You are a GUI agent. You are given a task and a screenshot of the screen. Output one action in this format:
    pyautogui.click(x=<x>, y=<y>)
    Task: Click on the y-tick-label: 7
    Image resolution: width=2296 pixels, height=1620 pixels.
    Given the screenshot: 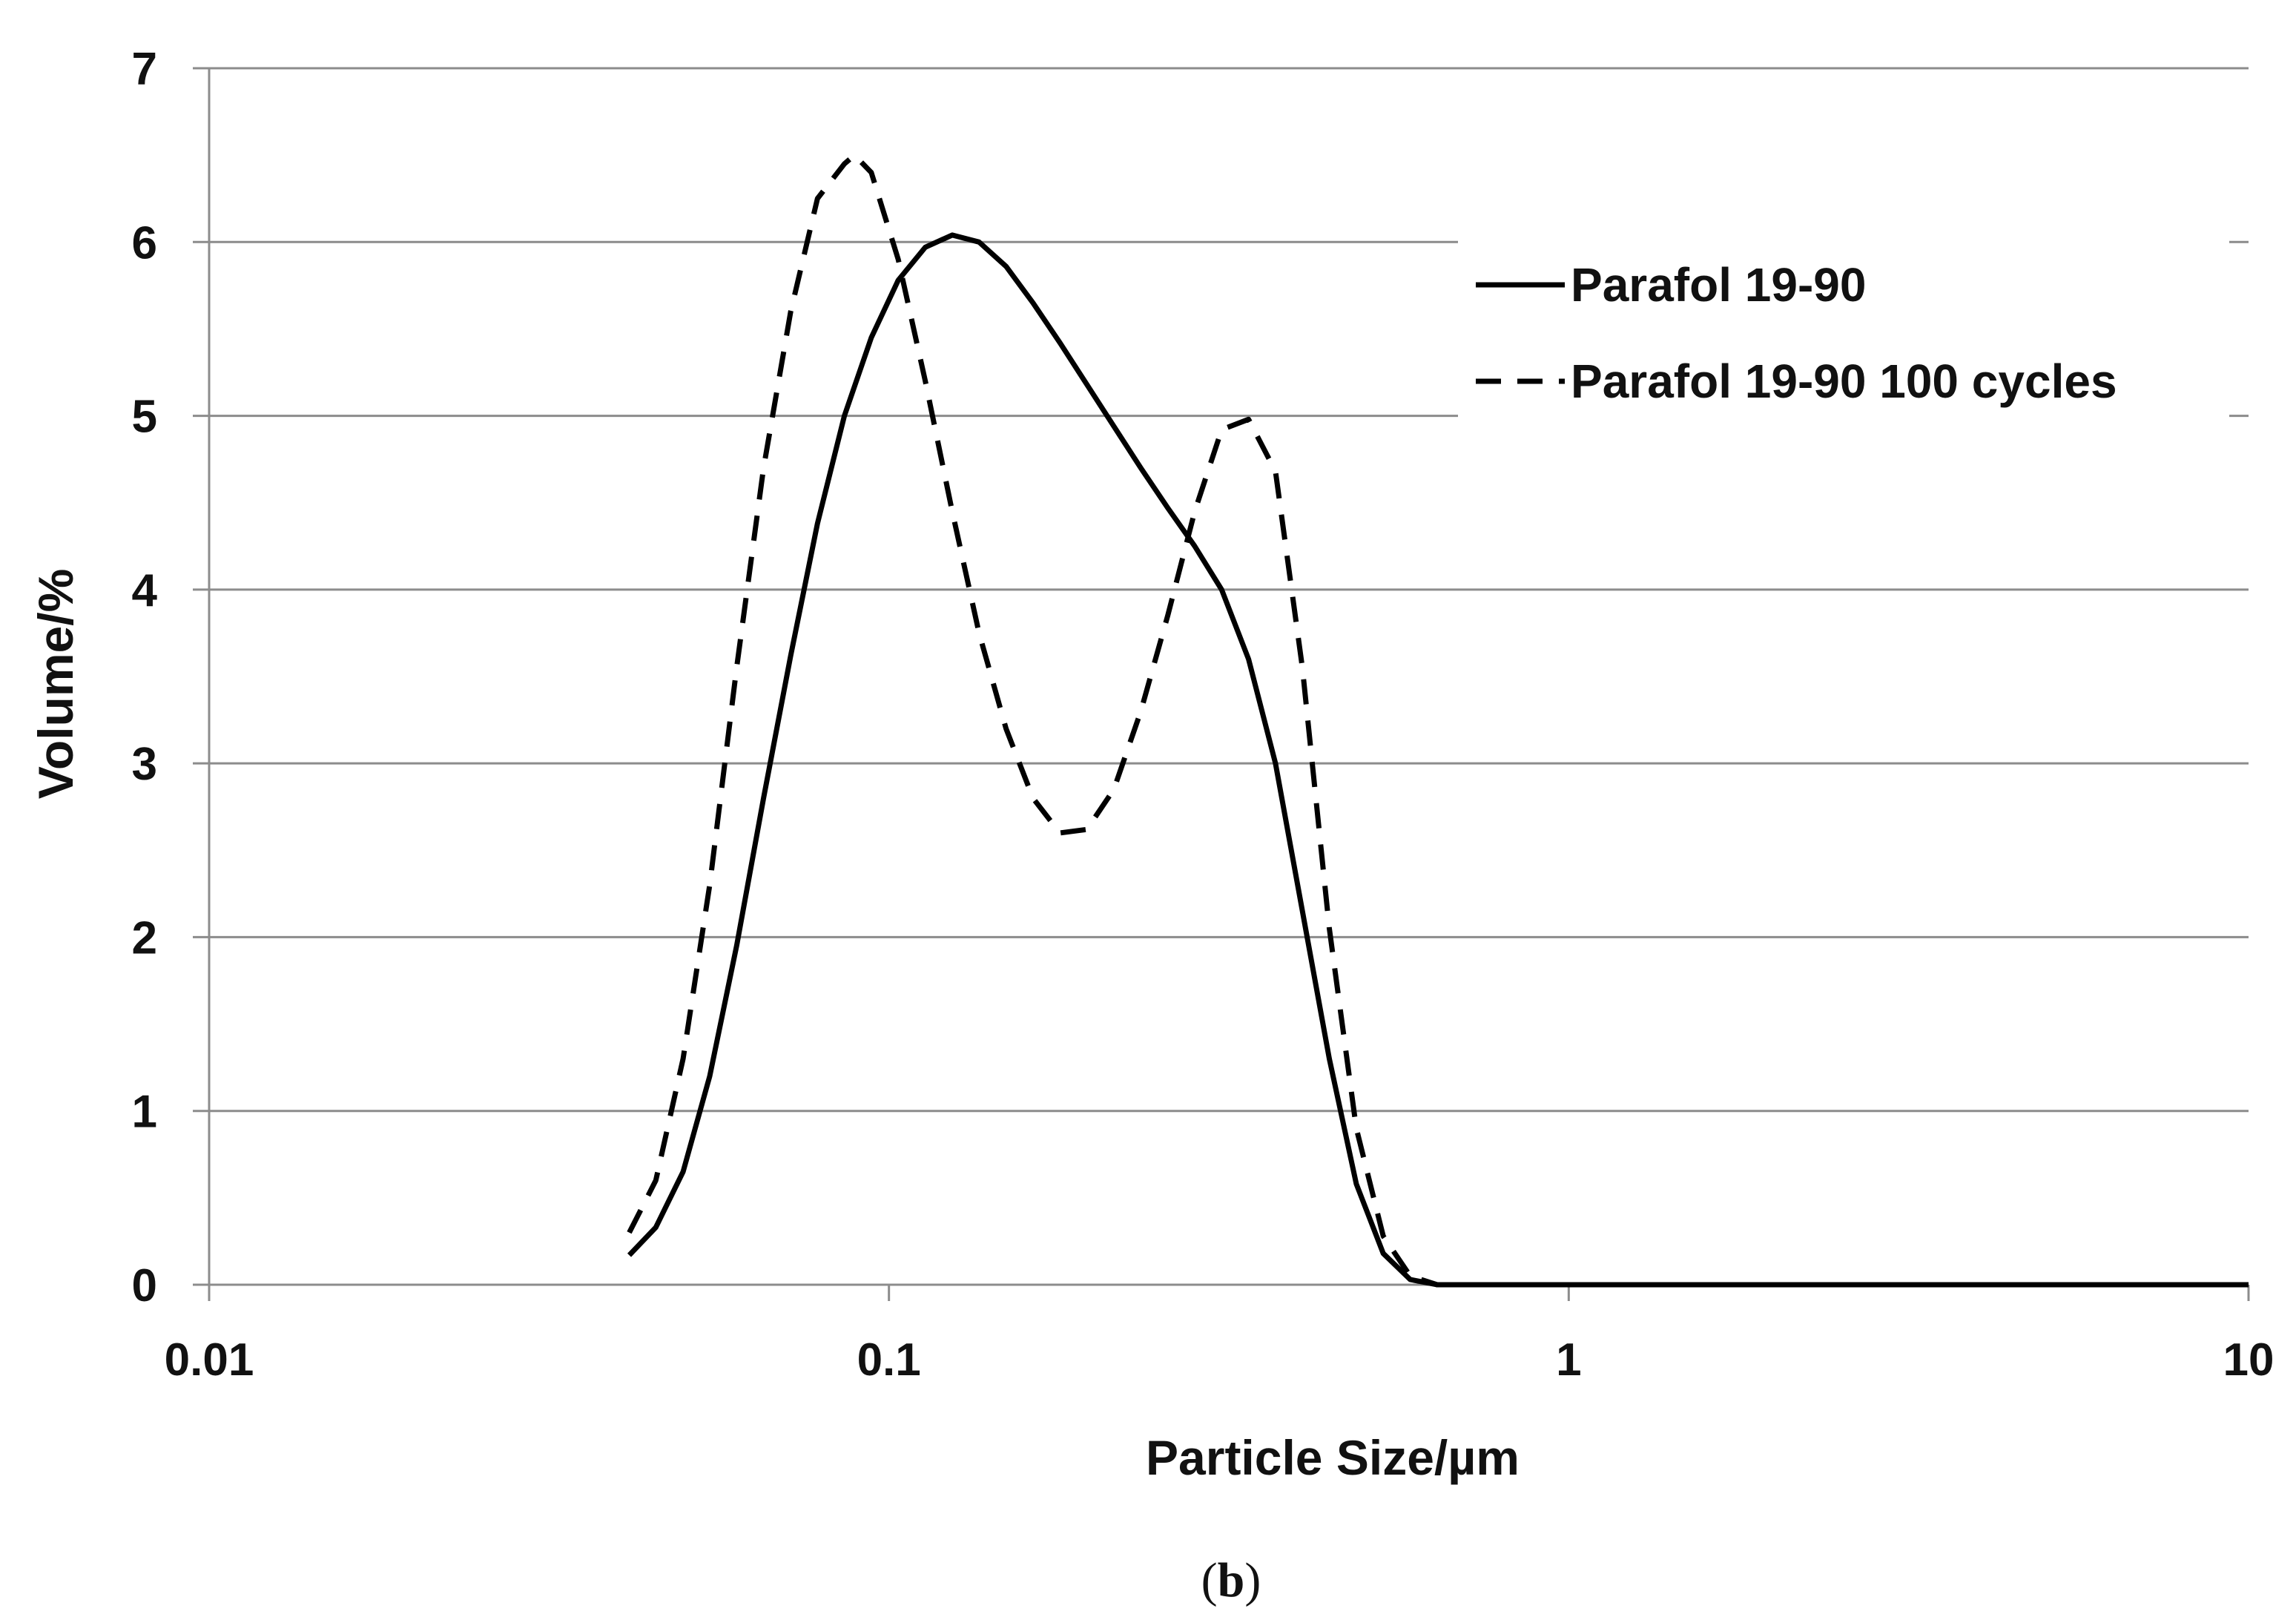 What is the action you would take?
    pyautogui.click(x=144, y=69)
    